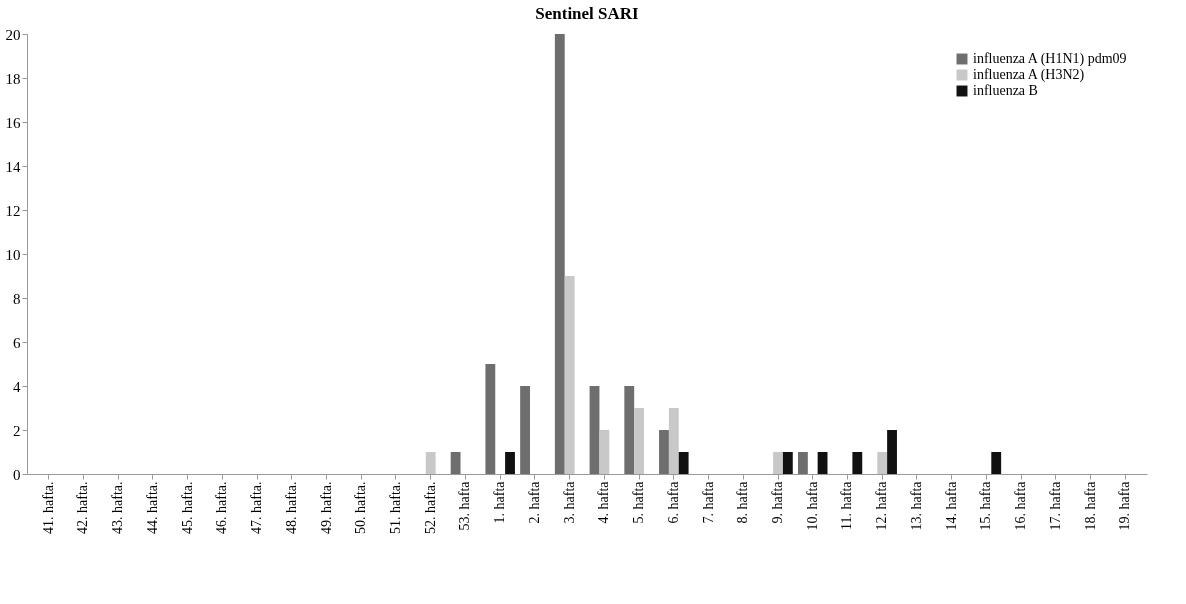 The width and height of the screenshot is (1186, 604). What do you see at coordinates (361, 507) in the screenshot?
I see `x-tick-label: 50. hafta.` at bounding box center [361, 507].